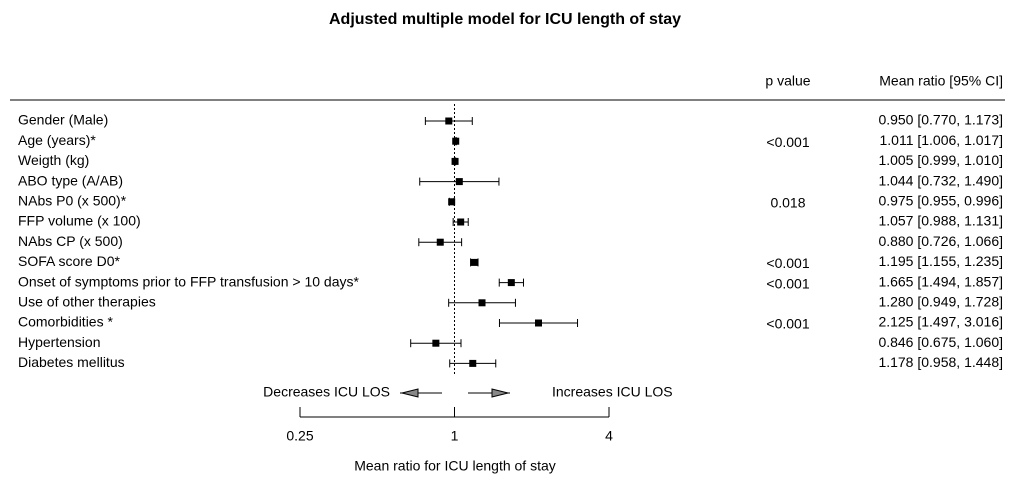  I want to click on x-tick-label: 0.25, so click(299, 436).